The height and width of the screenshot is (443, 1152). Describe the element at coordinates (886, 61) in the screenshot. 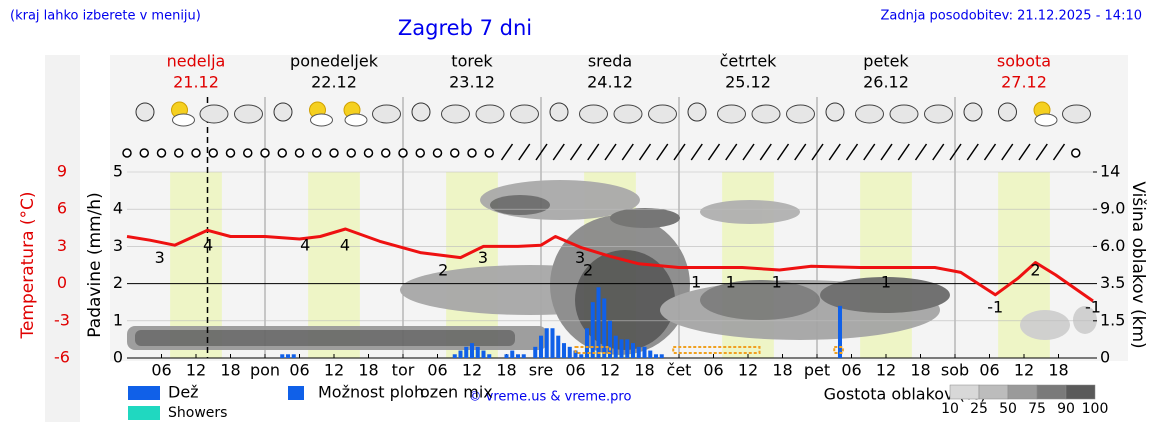

I see `day-name: petek` at that location.